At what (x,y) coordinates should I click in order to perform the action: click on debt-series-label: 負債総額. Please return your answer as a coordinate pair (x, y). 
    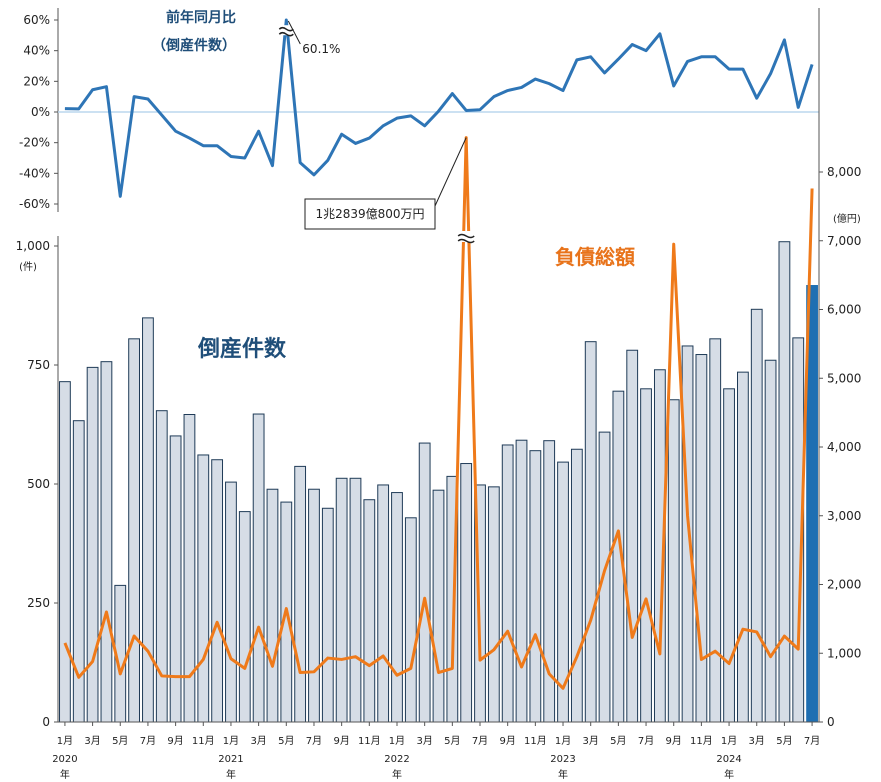
    Looking at the image, I should click on (595, 257).